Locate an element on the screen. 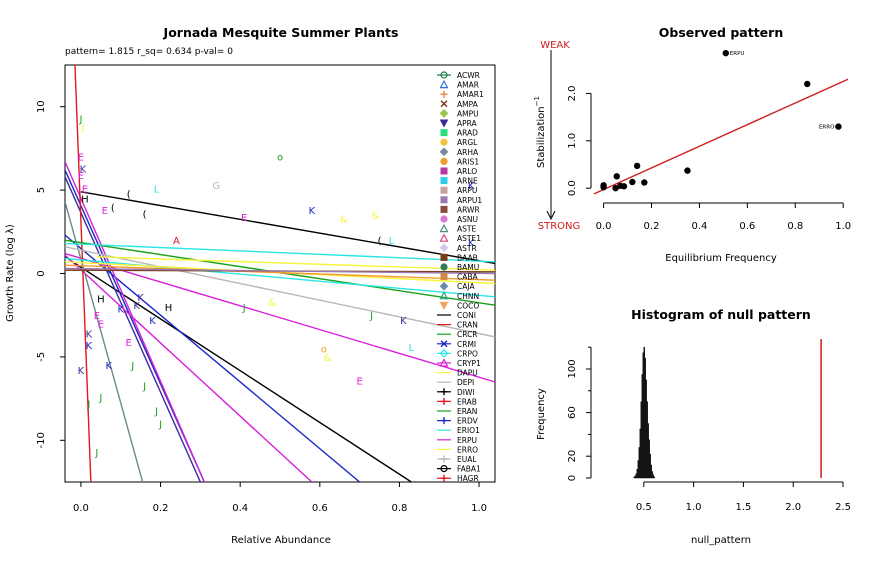 The image size is (882, 564). legend-label: ARNE is located at coordinates (467, 181).